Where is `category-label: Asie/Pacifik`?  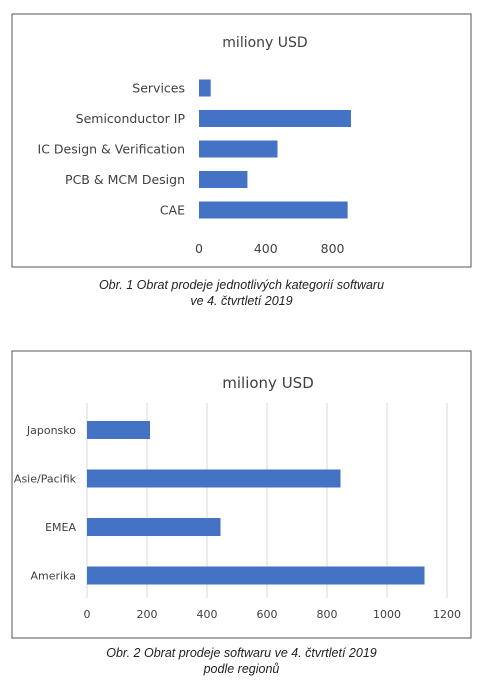 category-label: Asie/Pacifik is located at coordinates (45, 478).